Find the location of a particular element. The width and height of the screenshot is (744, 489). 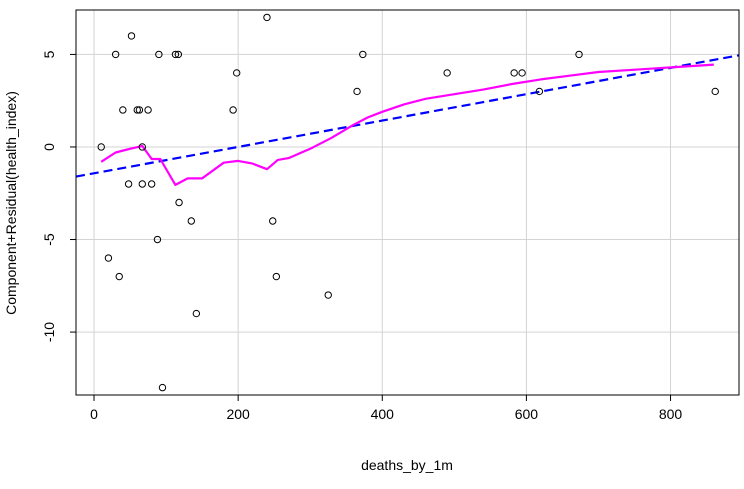

x-axis-label: deaths_by_1m is located at coordinates (407, 465).